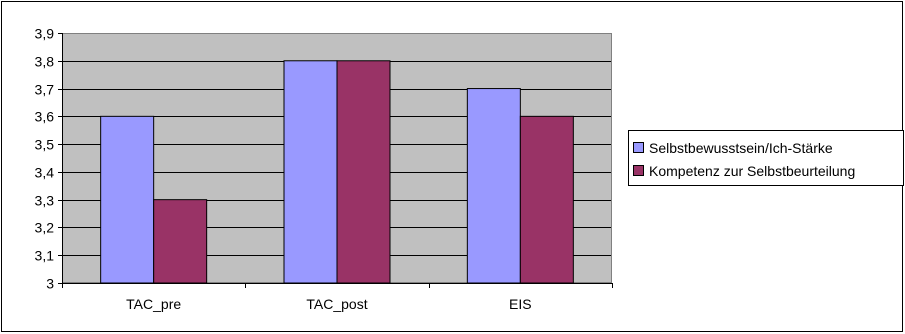 The width and height of the screenshot is (905, 334). What do you see at coordinates (45, 62) in the screenshot?
I see `y-tick-label: 3,8` at bounding box center [45, 62].